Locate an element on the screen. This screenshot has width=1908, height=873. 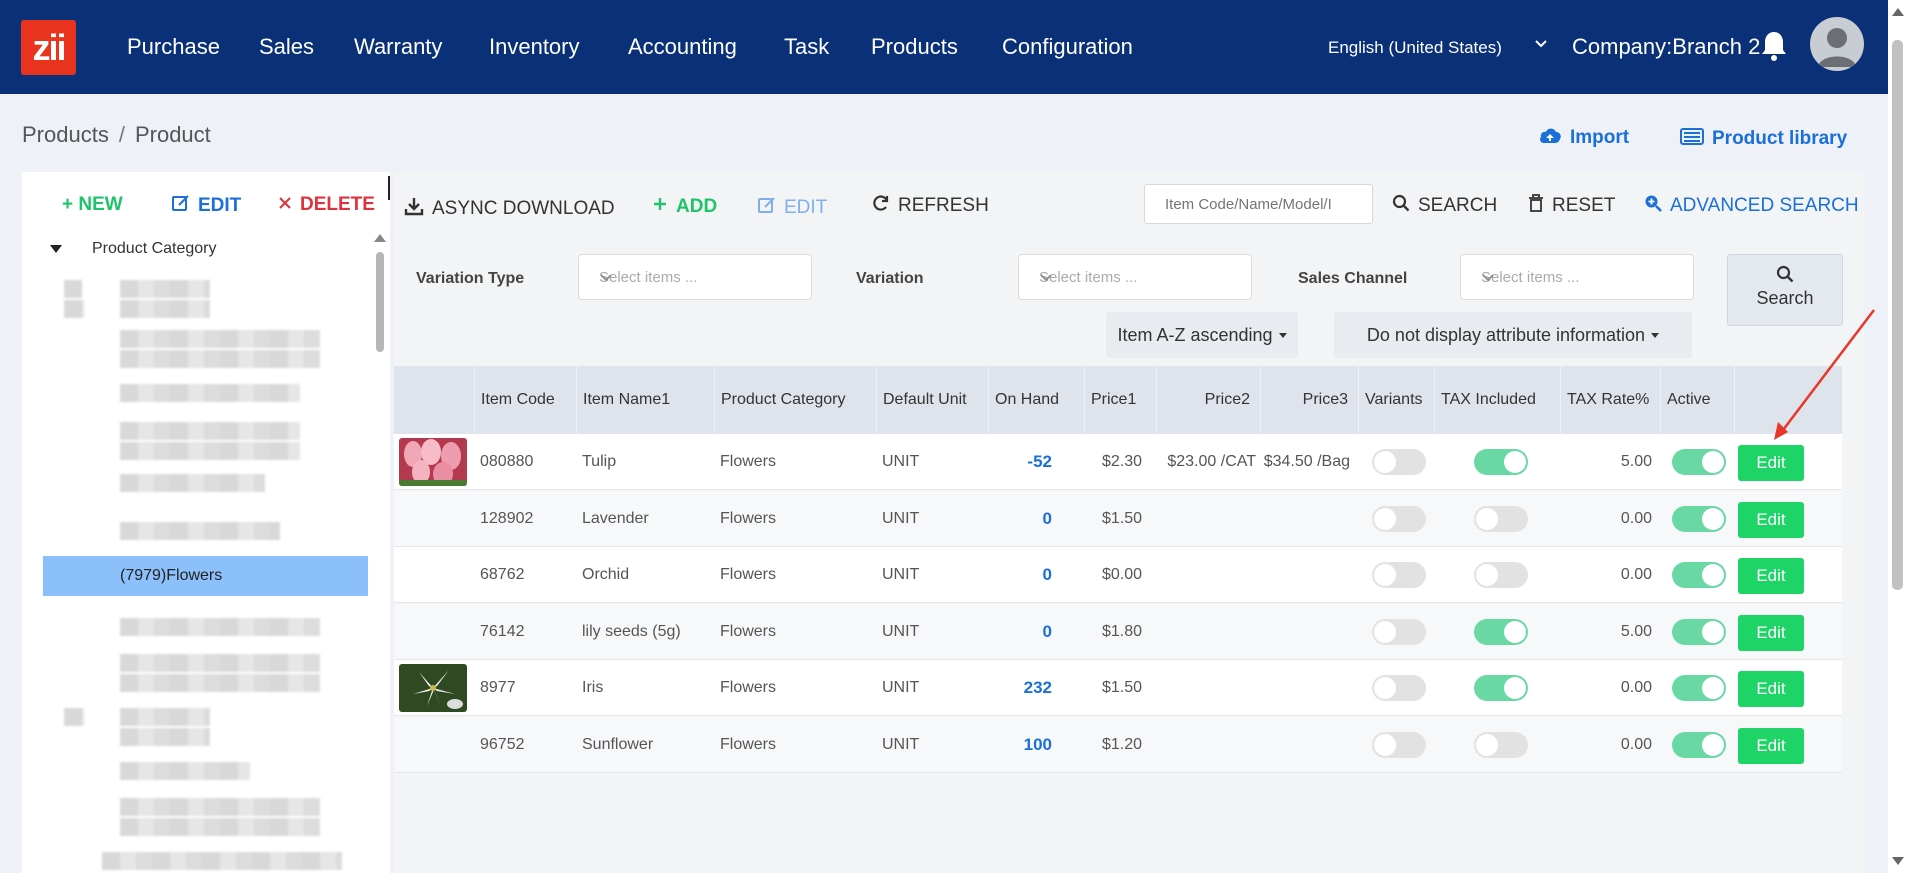
nav-products: Products is located at coordinates (914, 46).